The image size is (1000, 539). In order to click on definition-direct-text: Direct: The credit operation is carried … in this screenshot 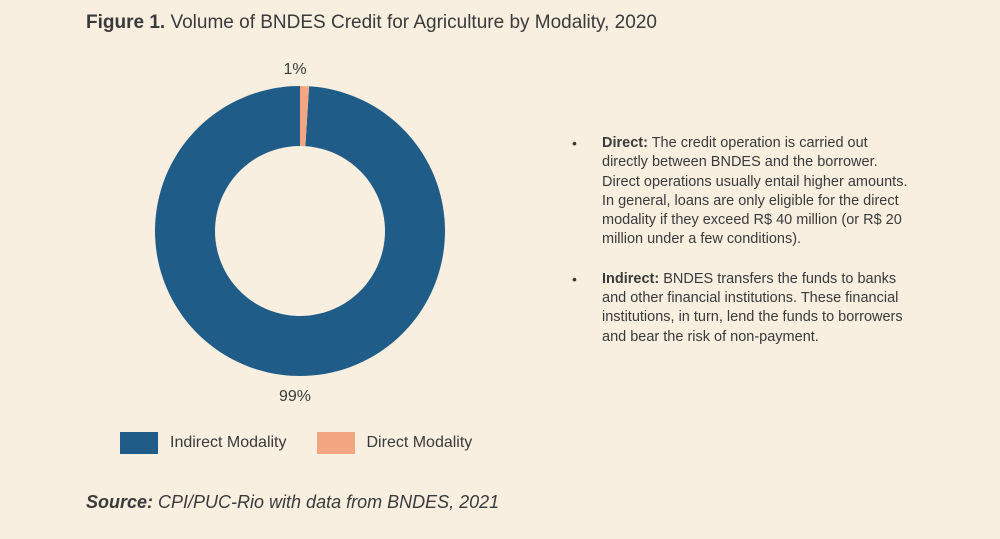, I will do `click(757, 192)`.